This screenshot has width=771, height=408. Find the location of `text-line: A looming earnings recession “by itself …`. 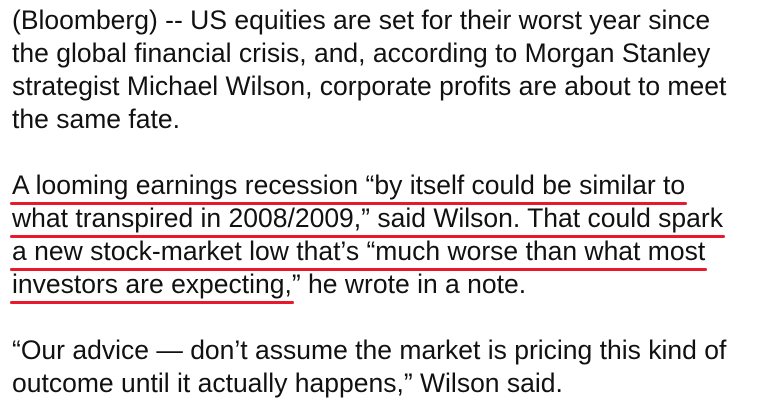

text-line: A looming earnings recession “by itself … is located at coordinates (388, 187).